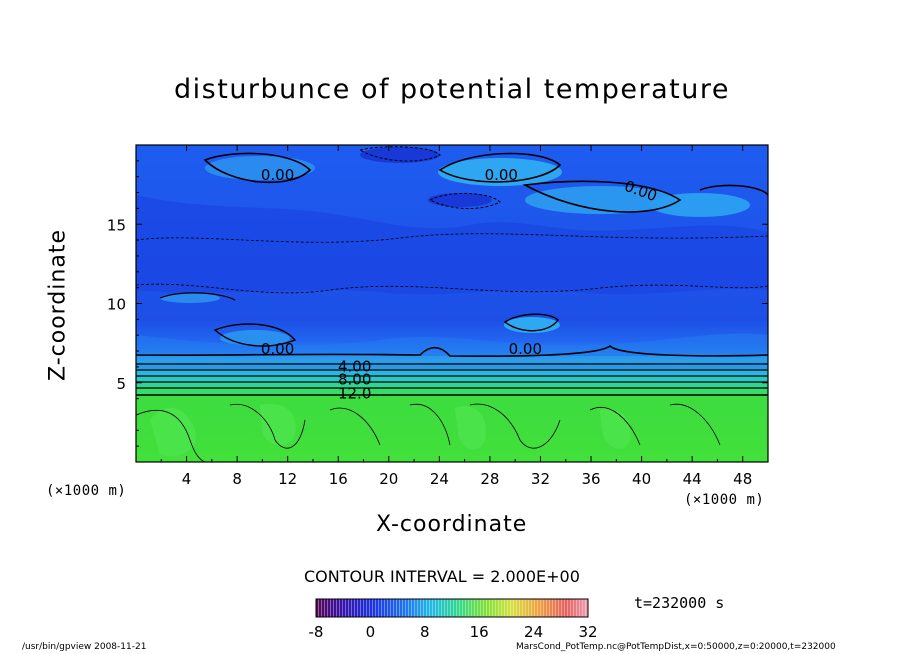 The width and height of the screenshot is (904, 654). Describe the element at coordinates (489, 479) in the screenshot. I see `x-tick-label: 28` at that location.